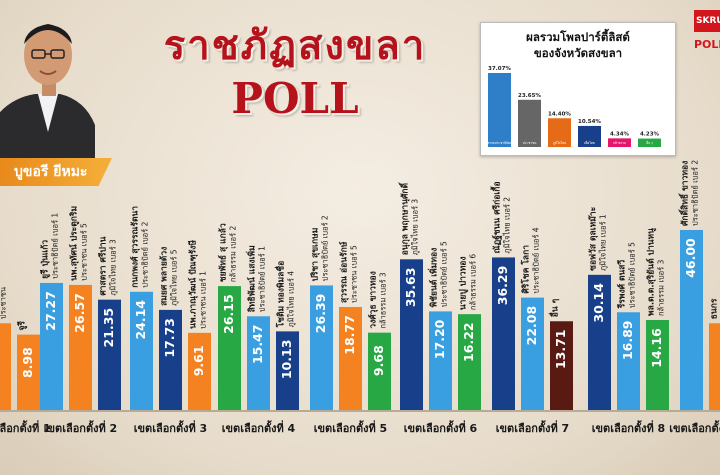 The image size is (720, 475). I want to click on candidate-party: กล้าธรรม เบอร์ 3, so click(383, 300).